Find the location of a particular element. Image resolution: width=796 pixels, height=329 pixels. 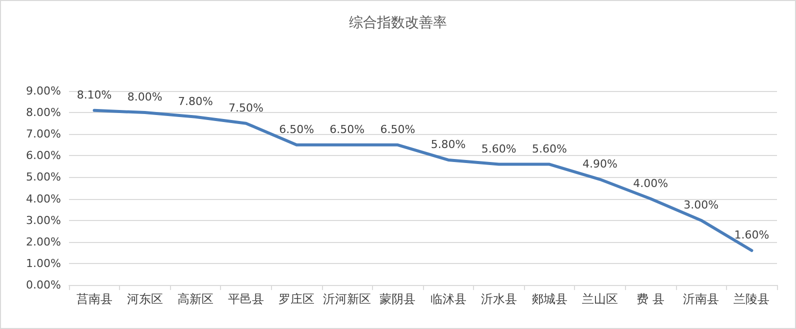

y-tick-label: 9.00% is located at coordinates (43, 91).